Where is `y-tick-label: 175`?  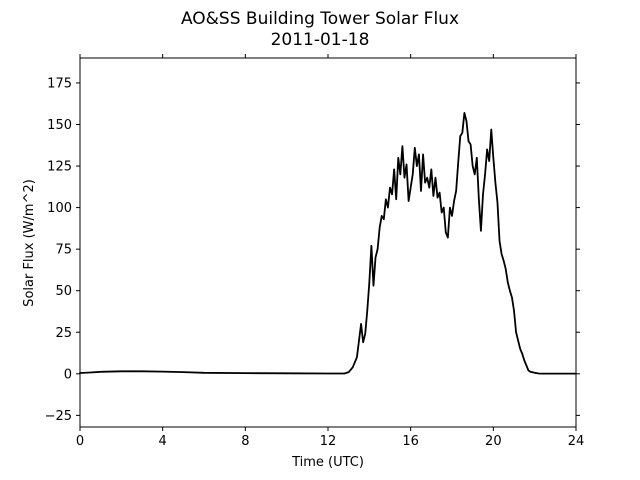 y-tick-label: 175 is located at coordinates (59, 83).